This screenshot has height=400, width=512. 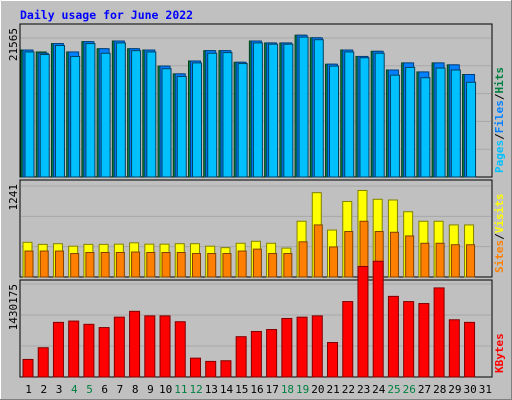 I want to click on x-tick-label-day-26: 26, so click(x=409, y=389).